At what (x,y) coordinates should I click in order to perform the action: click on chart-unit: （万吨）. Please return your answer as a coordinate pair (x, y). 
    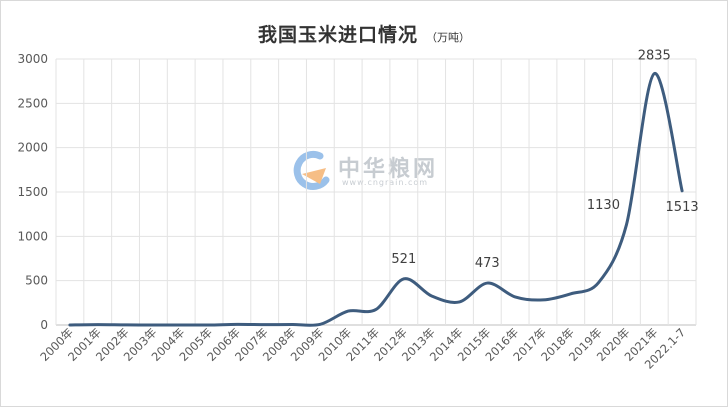
    Looking at the image, I should click on (448, 37).